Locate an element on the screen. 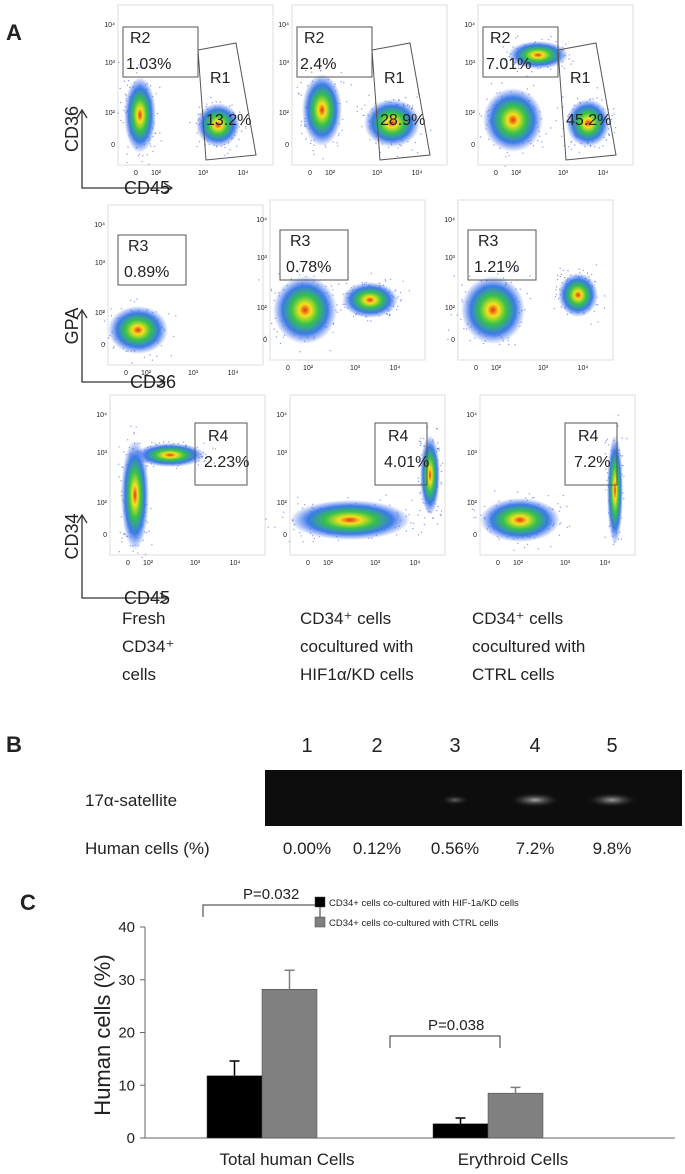  lane-number: 4 is located at coordinates (534, 746).